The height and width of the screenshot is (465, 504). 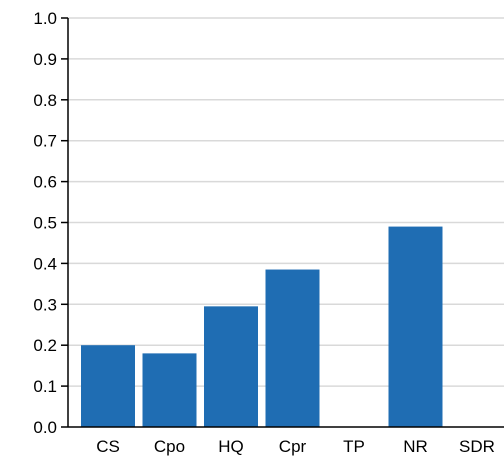 I want to click on bar-cpr, so click(x=292, y=348).